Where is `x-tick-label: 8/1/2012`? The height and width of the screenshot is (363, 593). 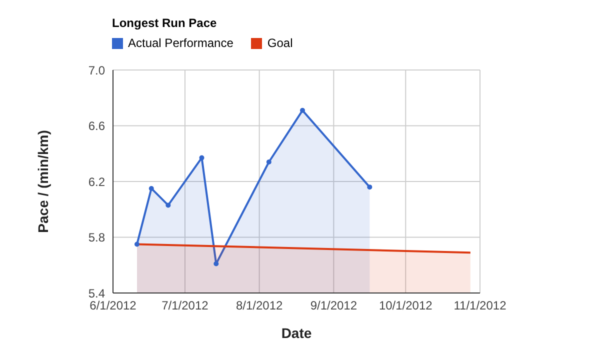
x-tick-label: 8/1/2012 is located at coordinates (259, 305).